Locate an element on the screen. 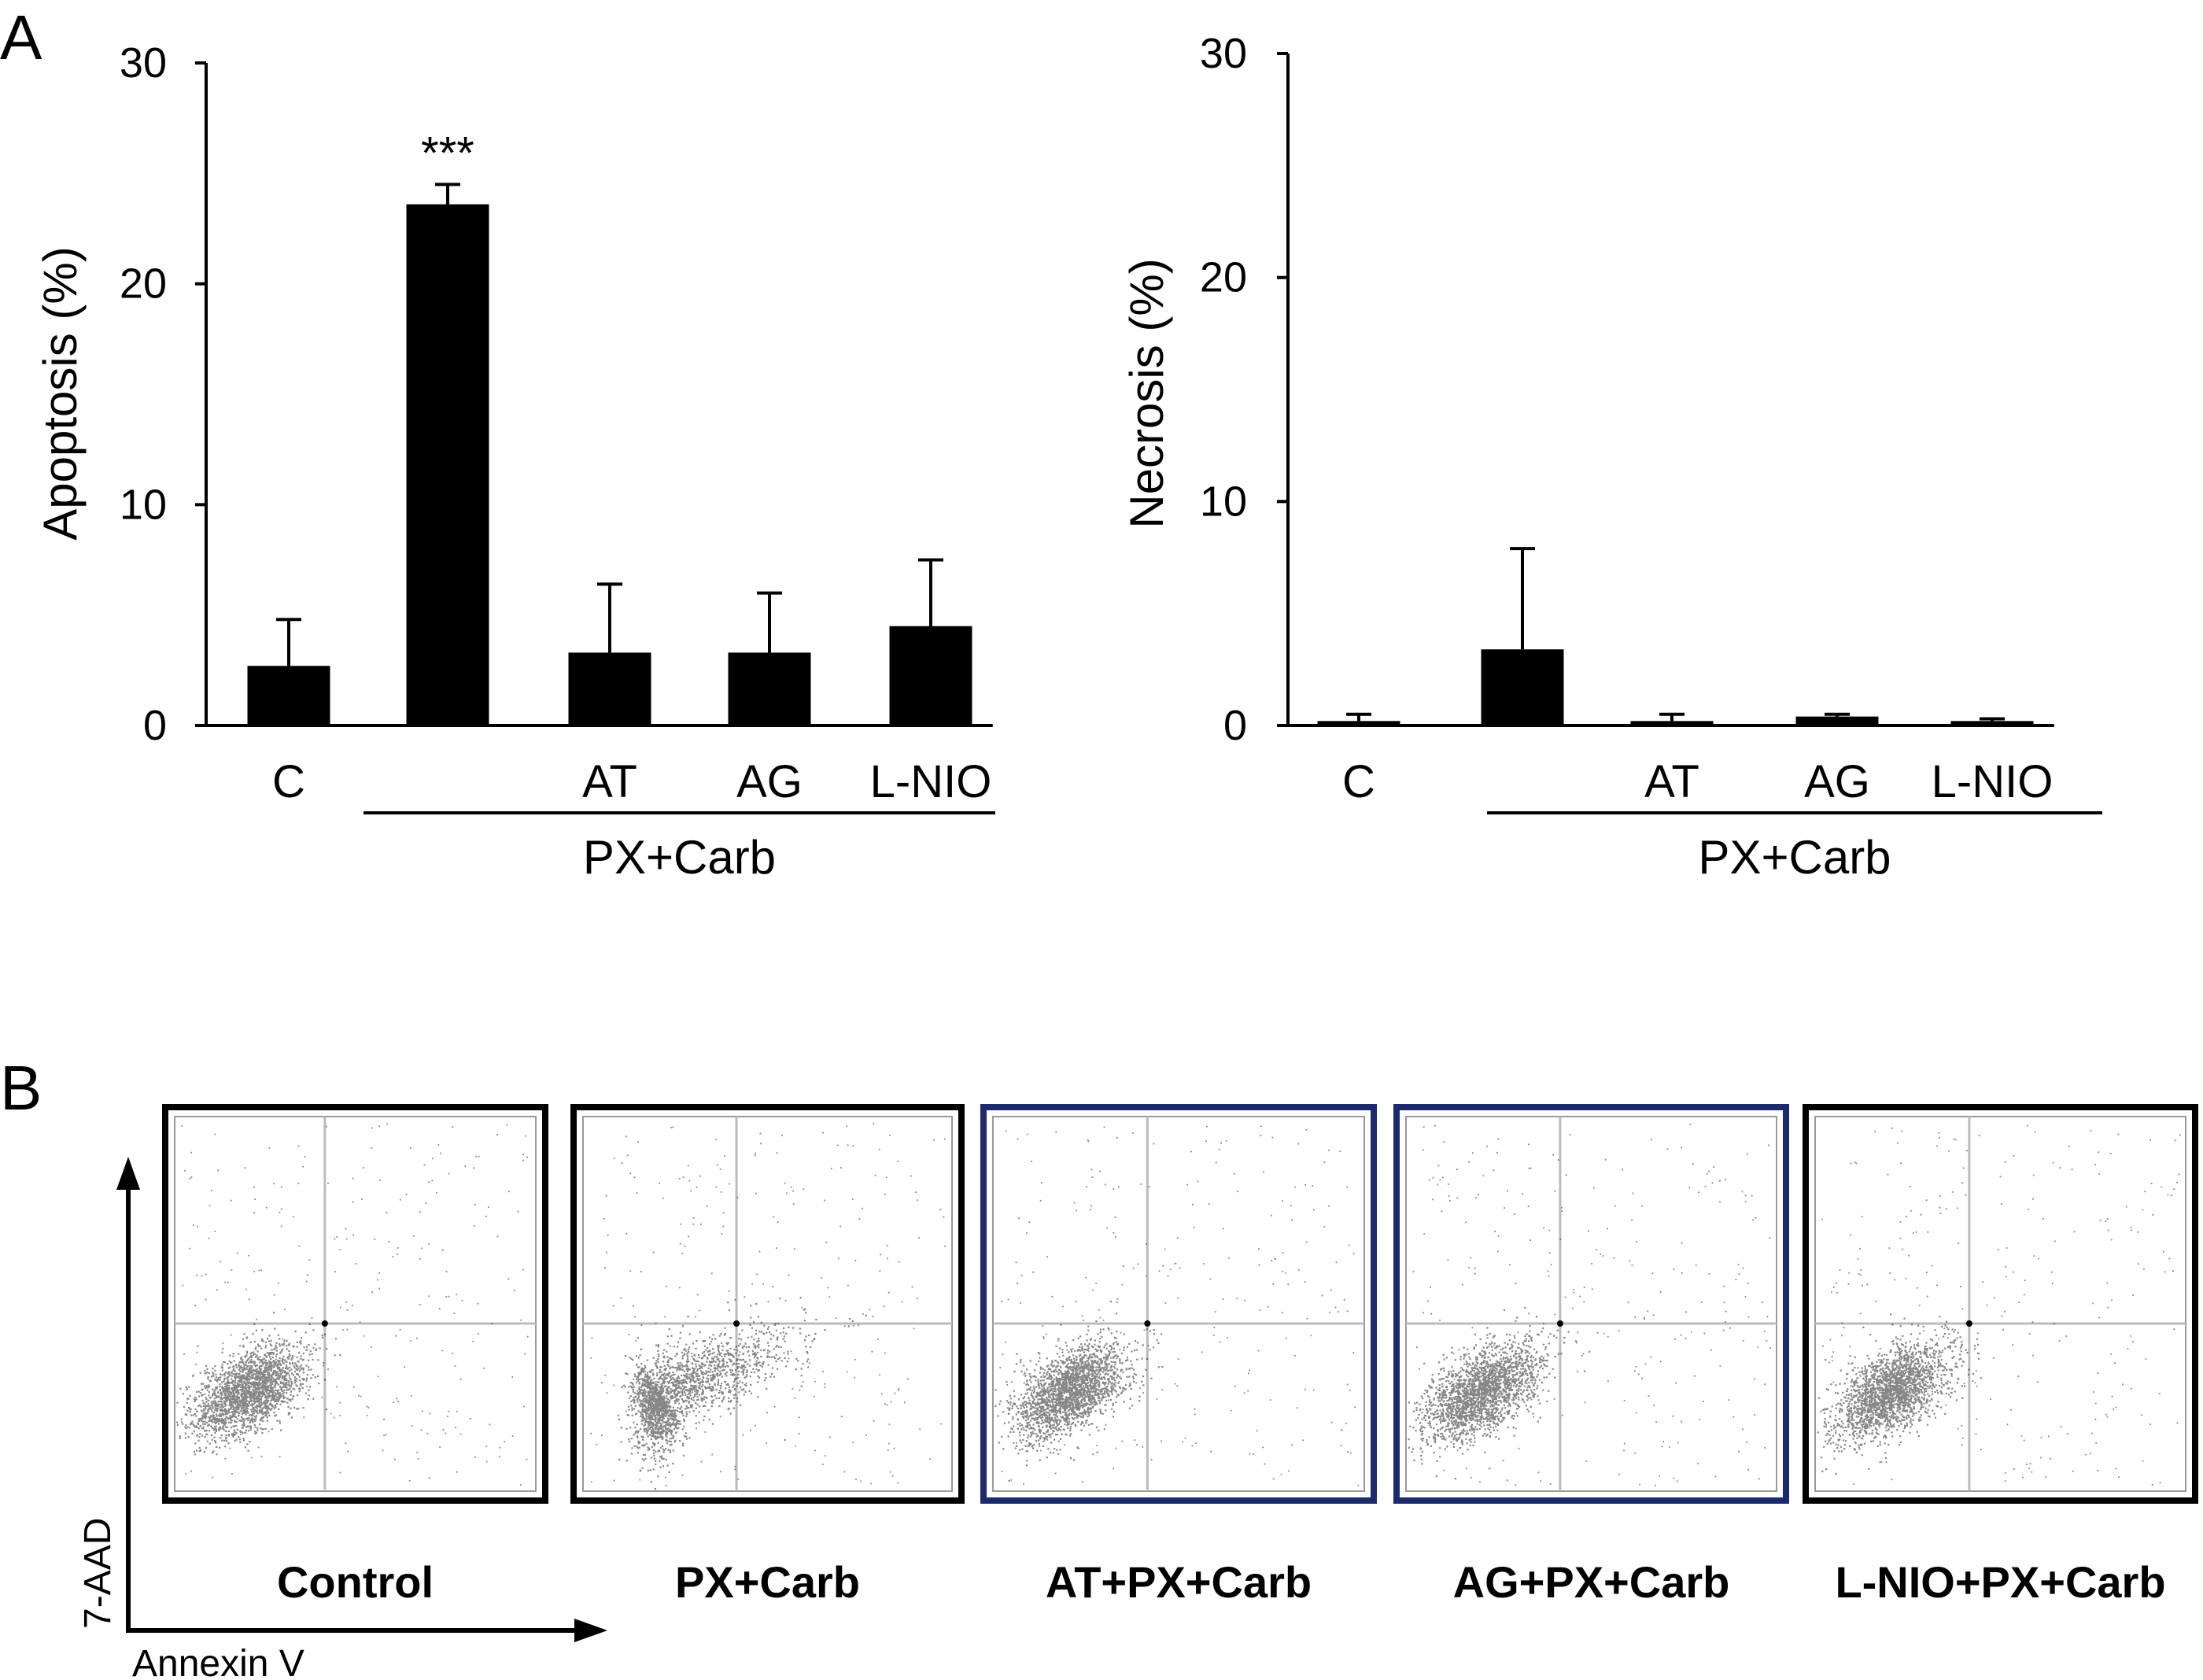 This screenshot has width=2203, height=1680. x-axis-label: Annexin V is located at coordinates (218, 1661).